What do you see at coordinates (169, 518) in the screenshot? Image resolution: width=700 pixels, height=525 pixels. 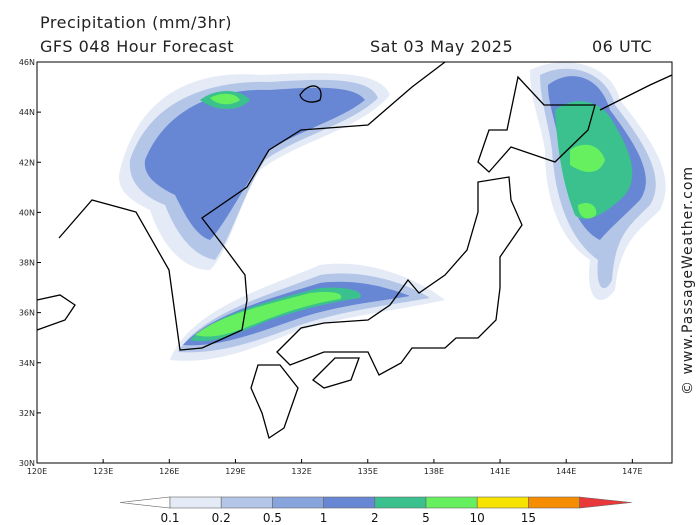 I see `colorbar-label: 0.1` at bounding box center [169, 518].